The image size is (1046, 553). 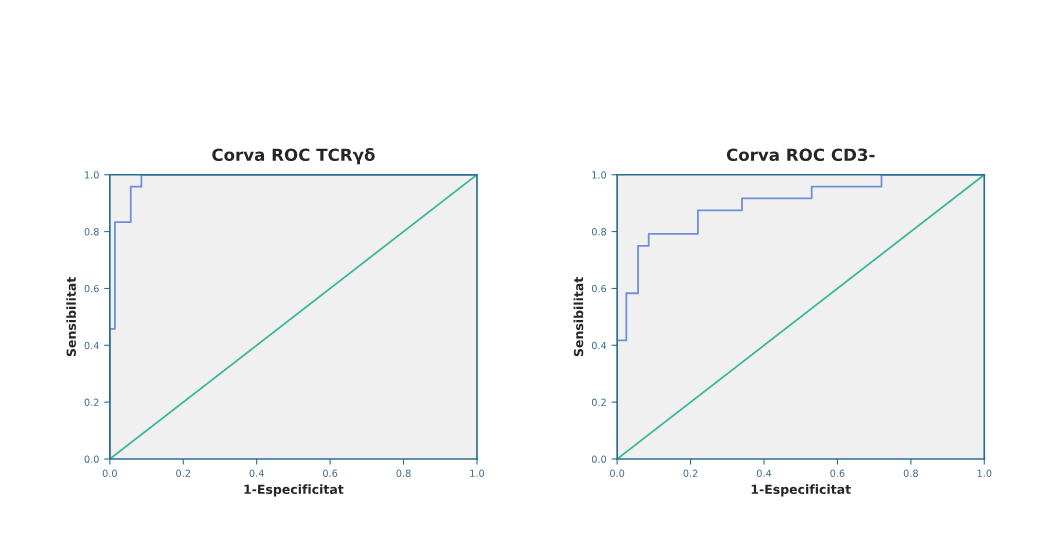 What do you see at coordinates (800, 155) in the screenshot?
I see `chart-title: Corva ROC CD3-` at bounding box center [800, 155].